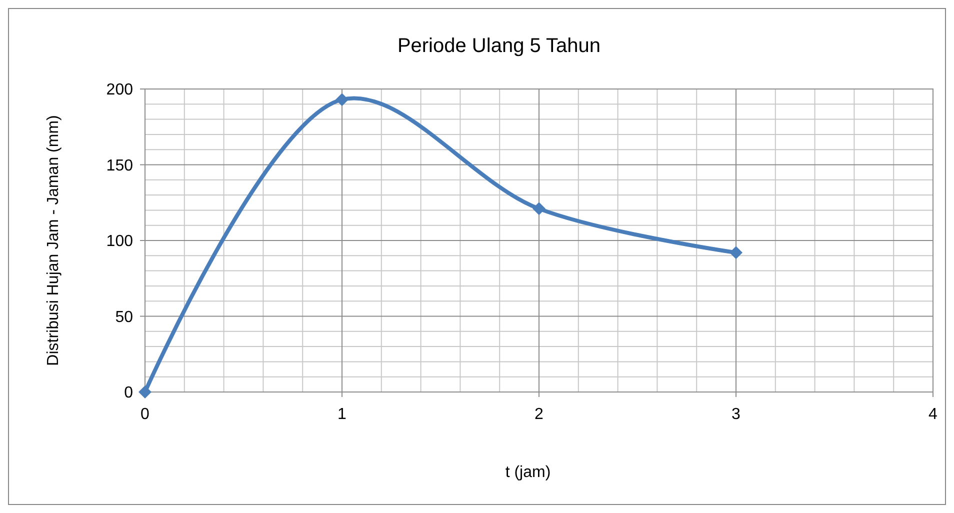 This screenshot has height=513, width=954. I want to click on y-tick-label: 50, so click(124, 317).